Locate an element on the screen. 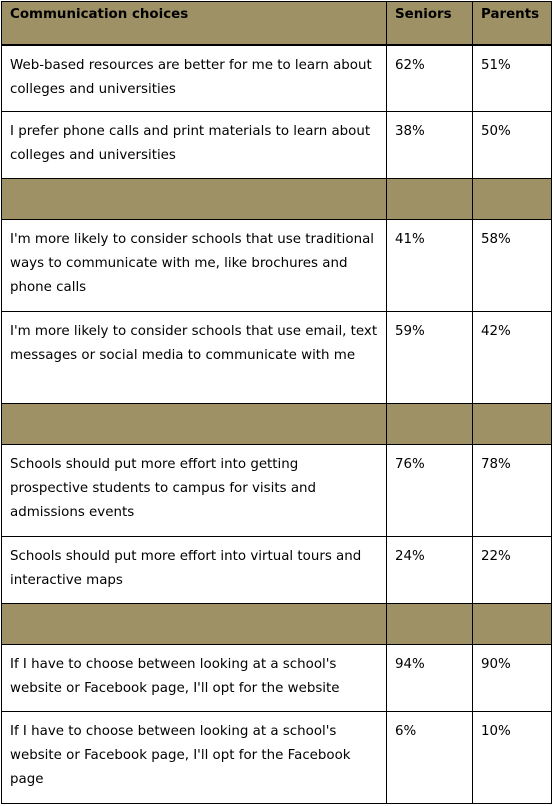 The image size is (553, 806). seniors-cell: 94% is located at coordinates (429, 678).